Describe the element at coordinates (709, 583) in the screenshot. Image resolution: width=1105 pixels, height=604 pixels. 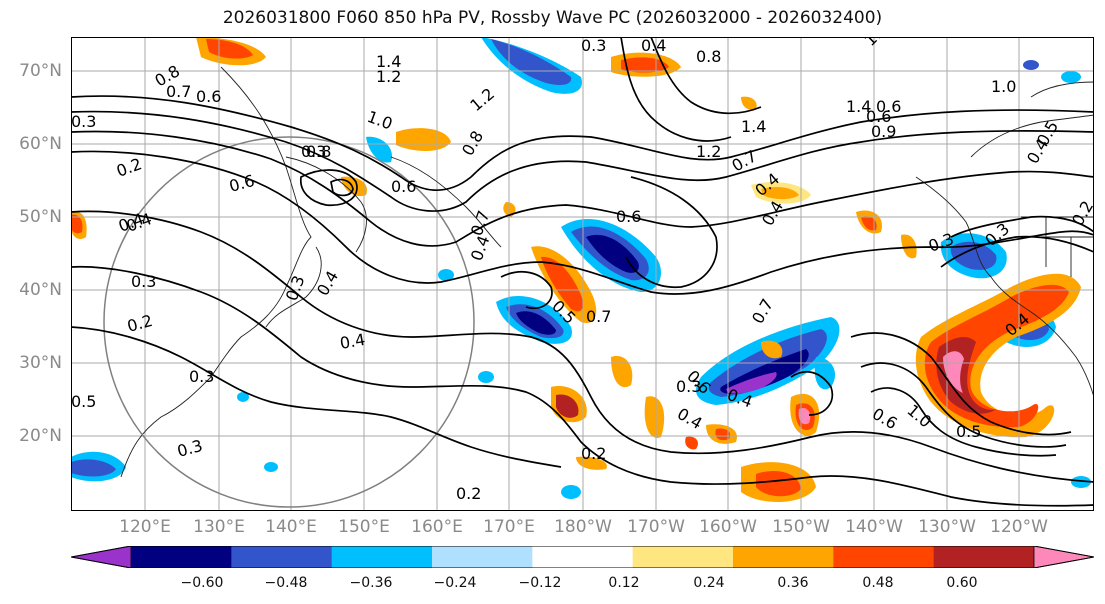
I see `colorbar-tick-label: 0.24` at that location.